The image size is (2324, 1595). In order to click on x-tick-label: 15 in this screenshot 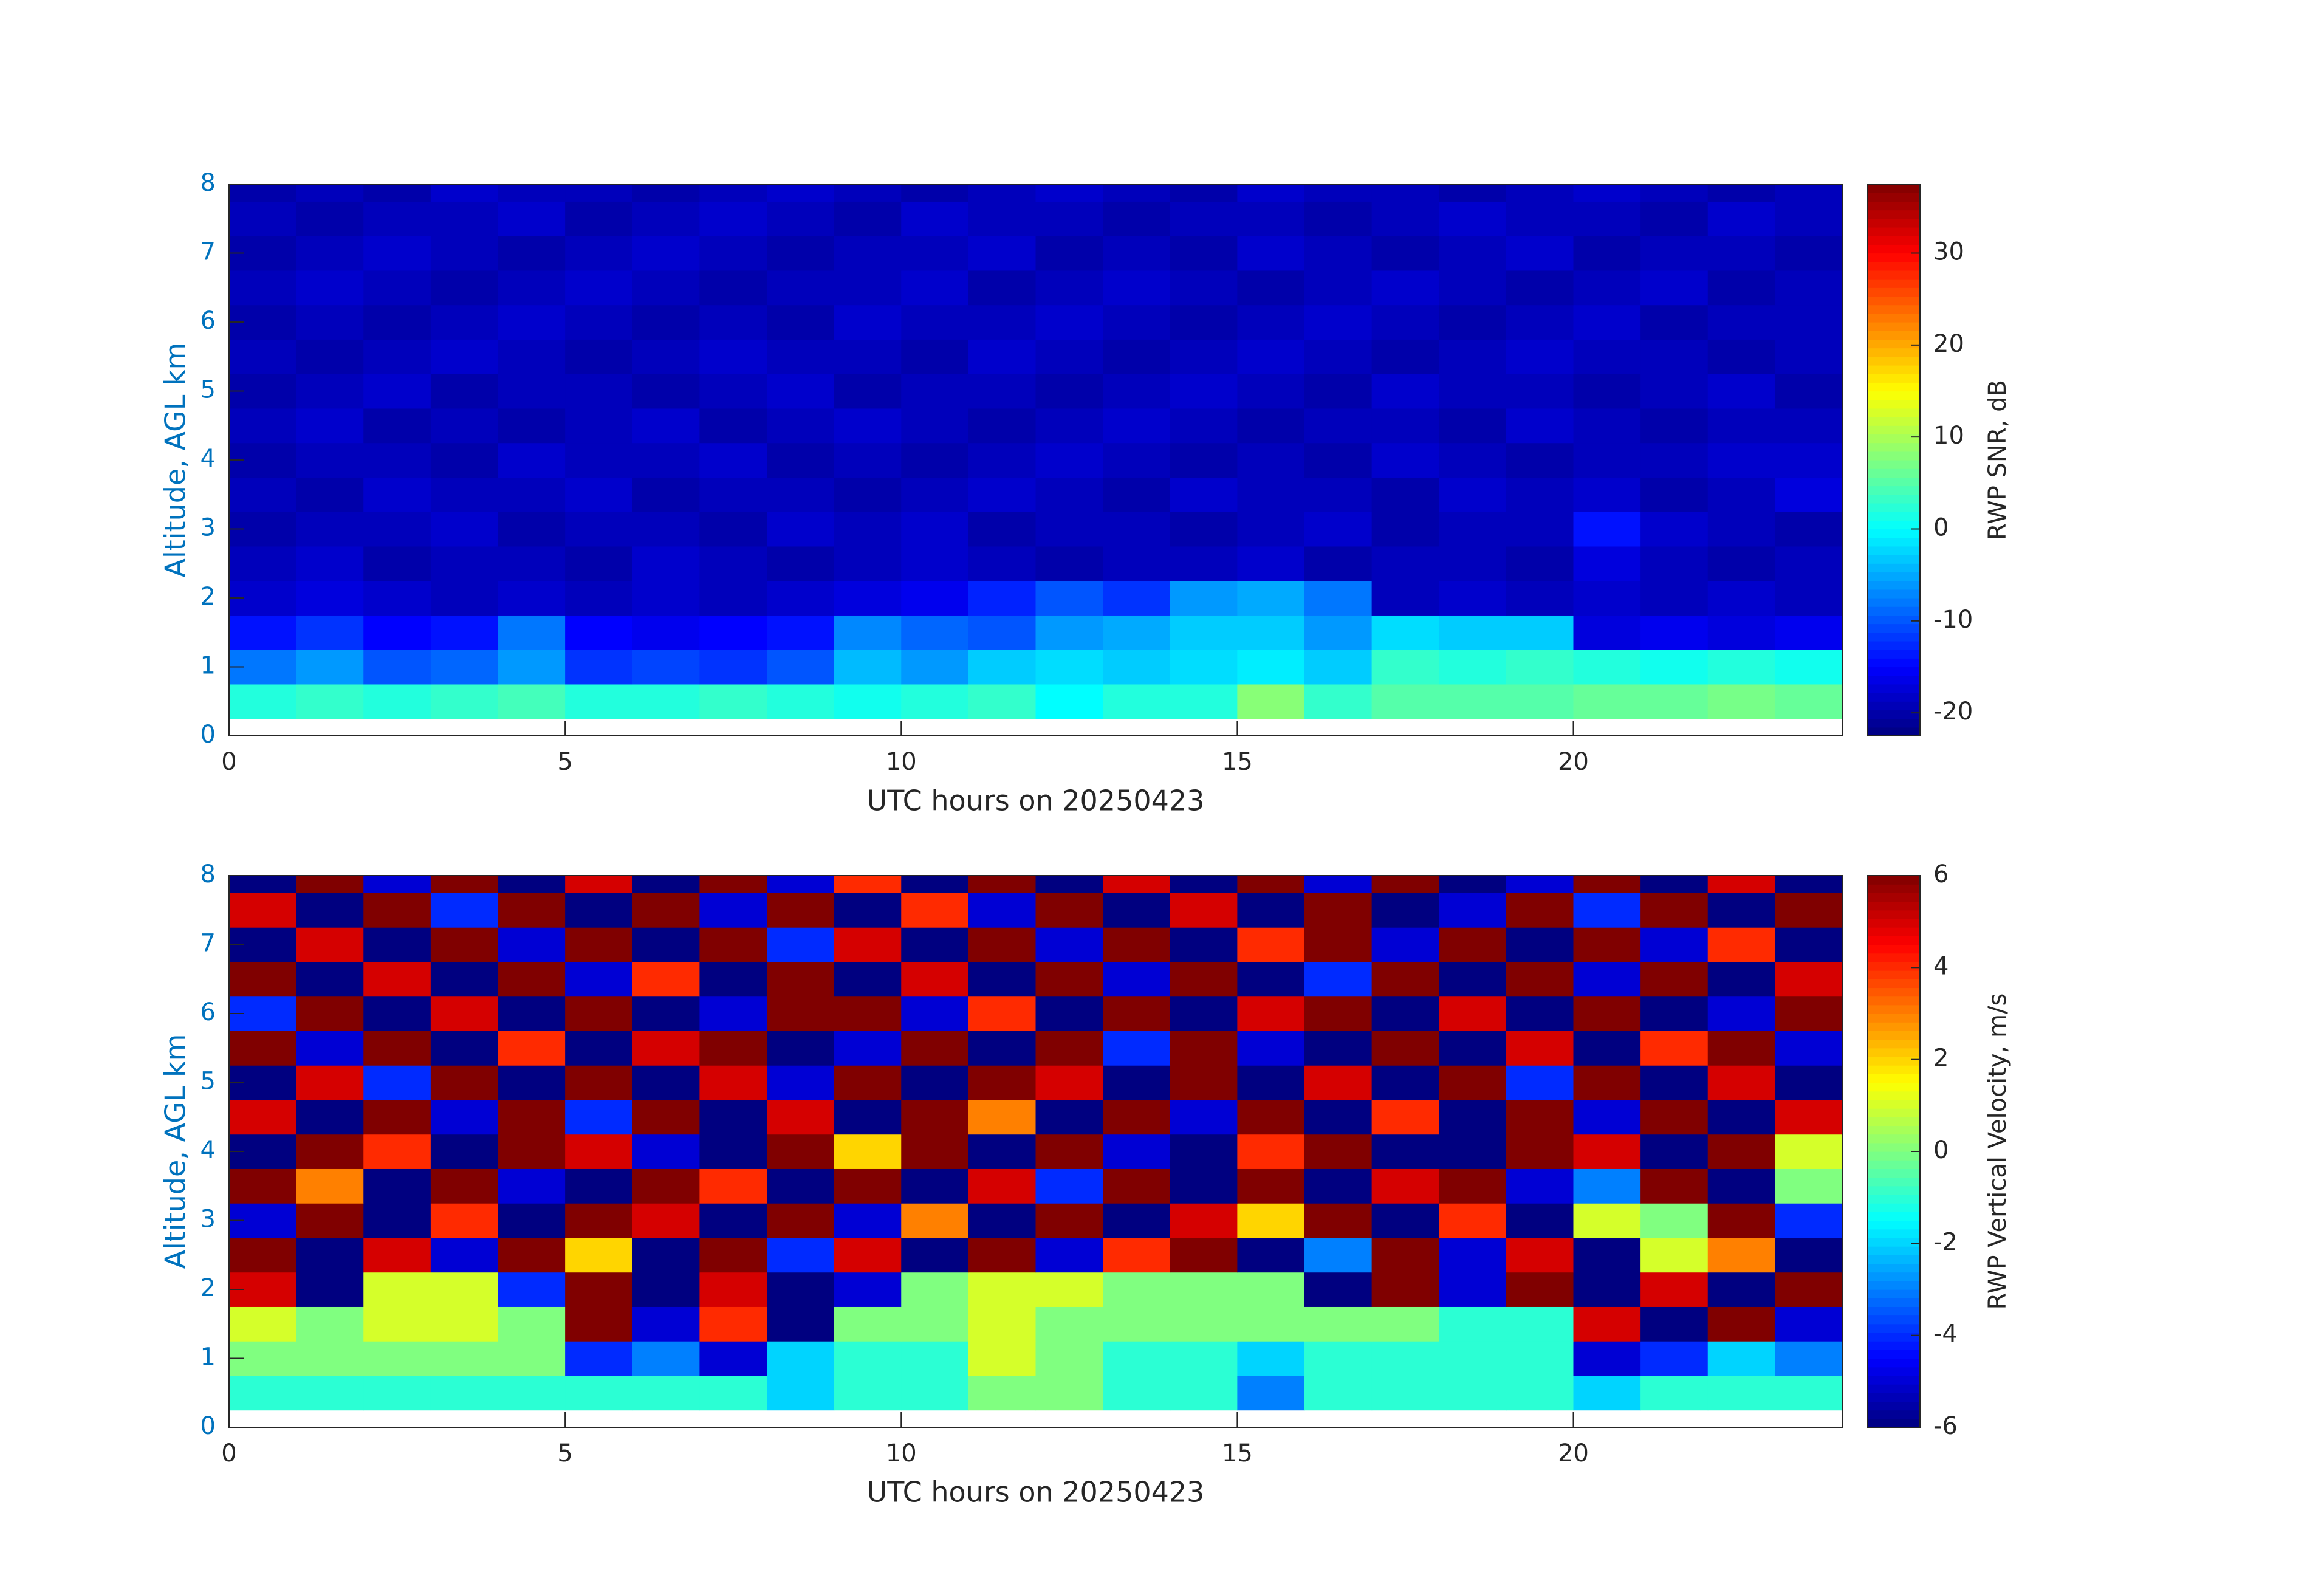, I will do `click(1237, 1453)`.